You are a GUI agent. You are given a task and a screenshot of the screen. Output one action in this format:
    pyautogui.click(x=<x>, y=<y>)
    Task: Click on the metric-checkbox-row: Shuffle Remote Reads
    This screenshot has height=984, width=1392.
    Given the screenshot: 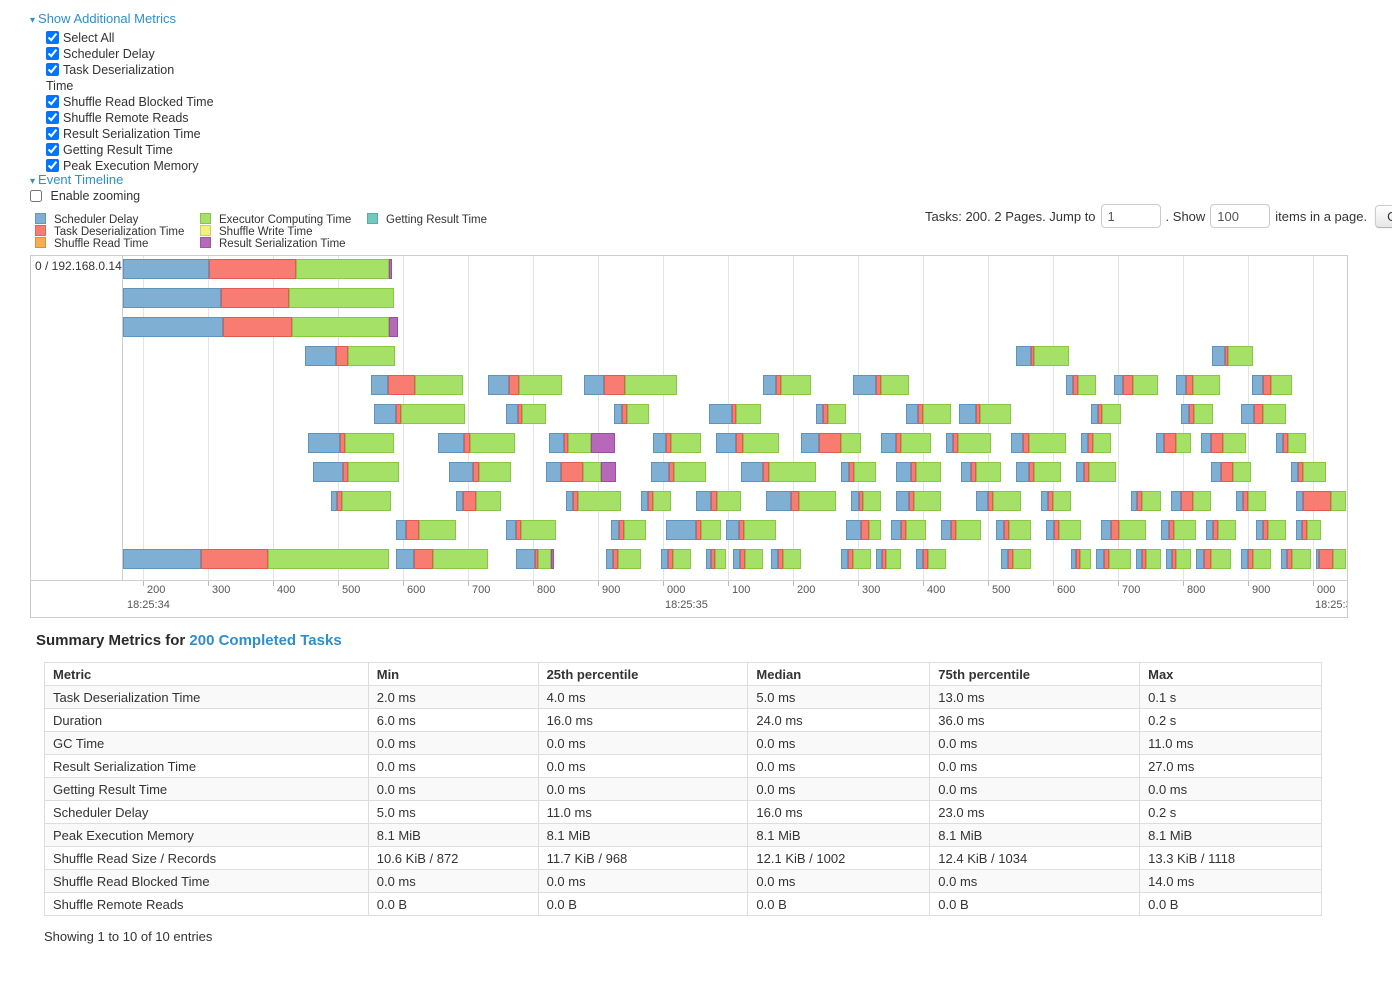 What is the action you would take?
    pyautogui.click(x=130, y=118)
    